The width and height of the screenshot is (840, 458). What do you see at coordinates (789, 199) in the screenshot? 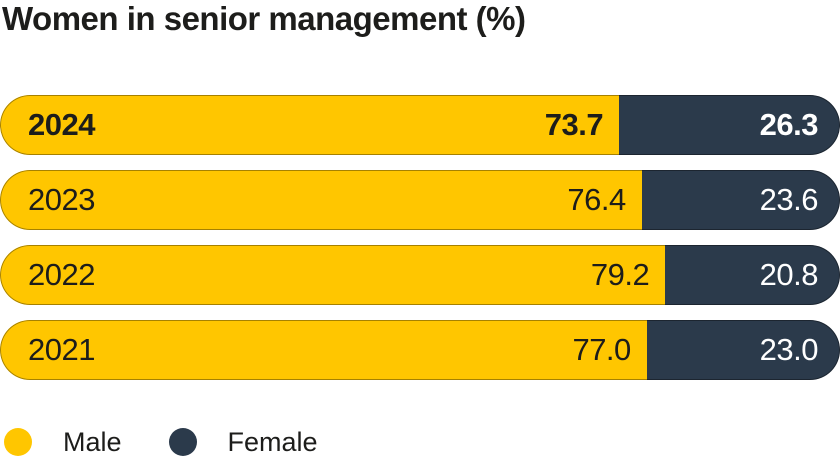
I see `female-value: 23.6` at bounding box center [789, 199].